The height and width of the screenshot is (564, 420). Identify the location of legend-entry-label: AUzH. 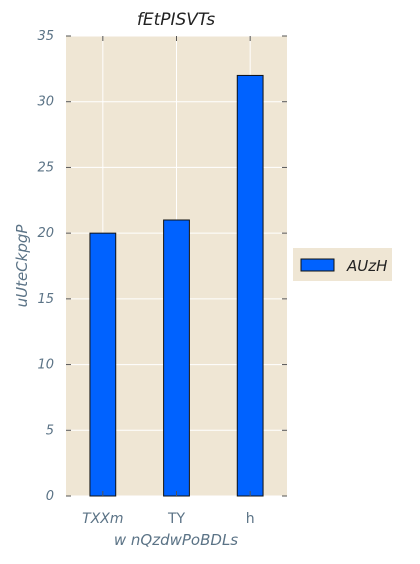
(366, 266).